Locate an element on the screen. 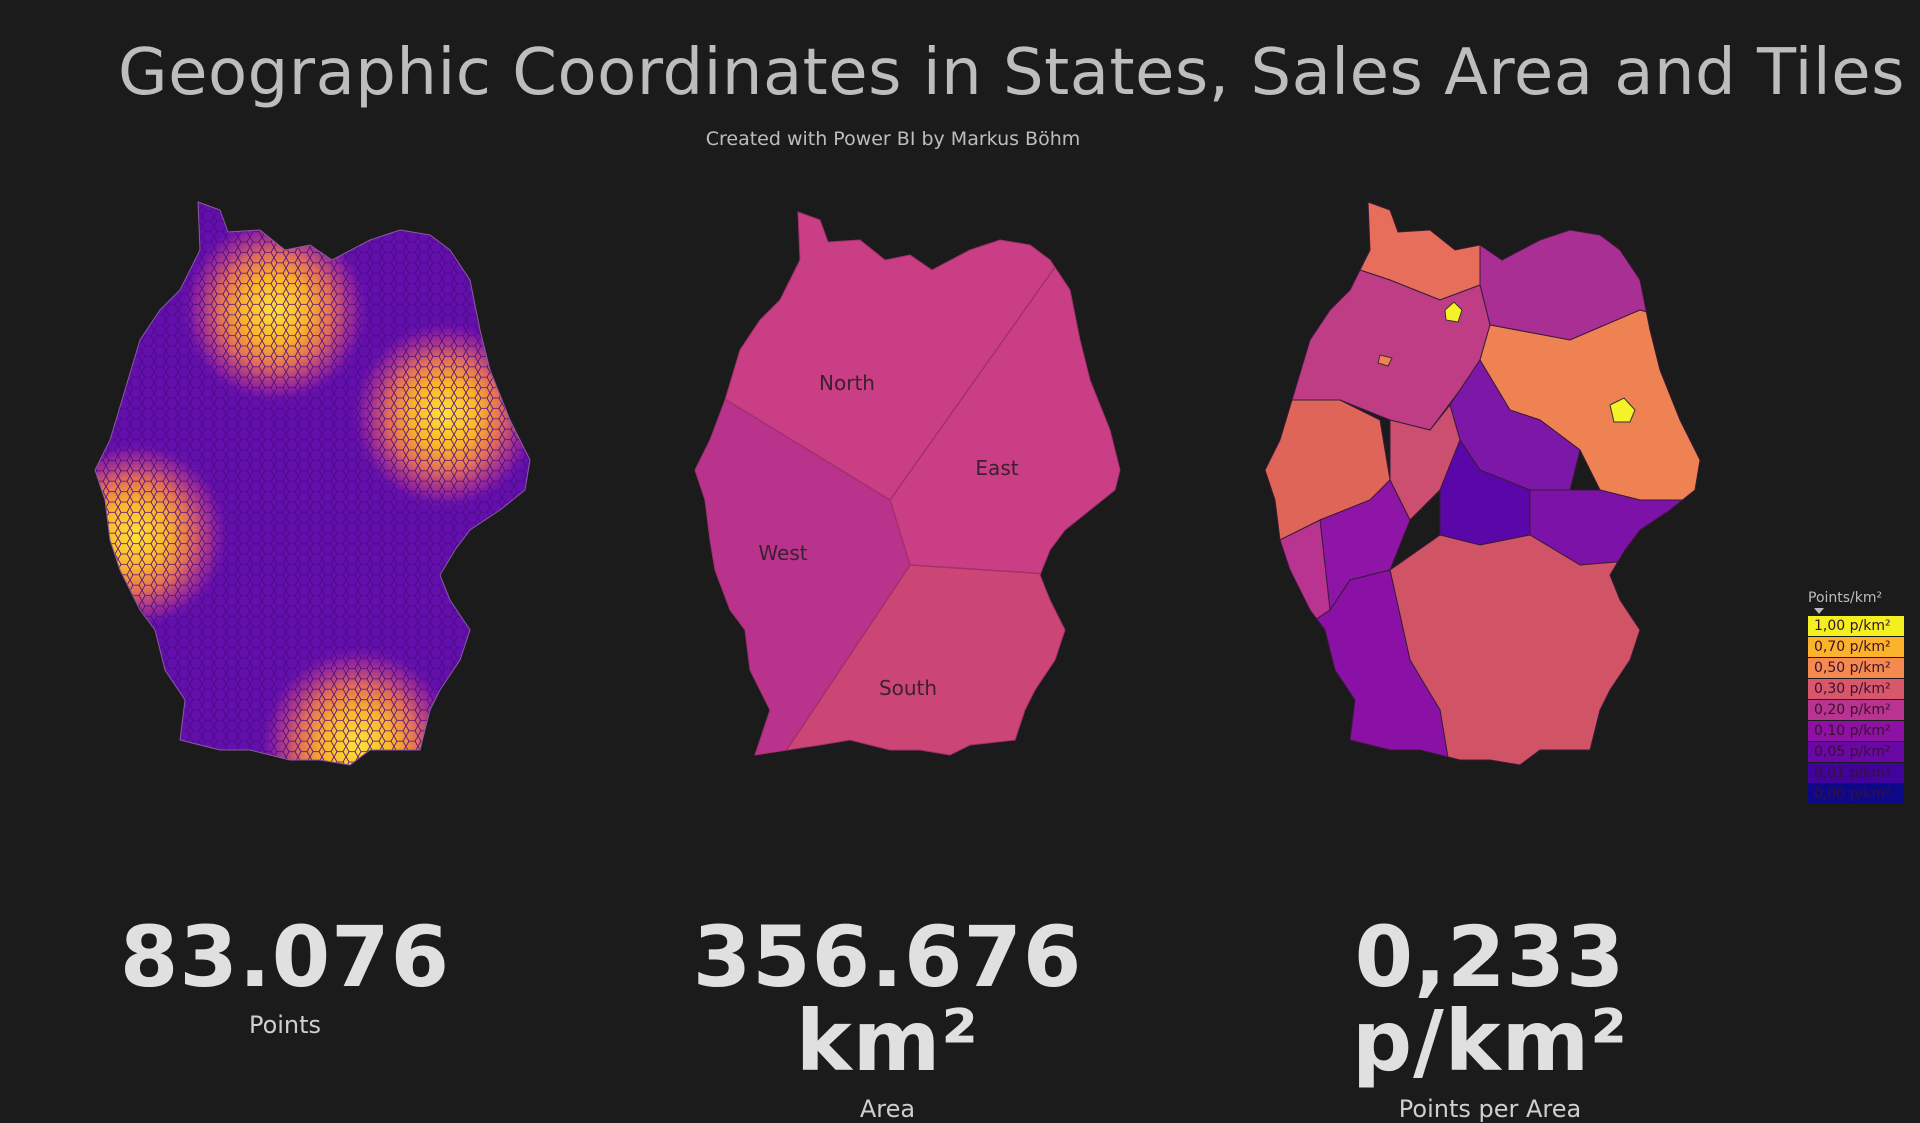 The height and width of the screenshot is (1123, 1920). page-subtitle: Created with Power BI by Markus Böhm is located at coordinates (893, 139).